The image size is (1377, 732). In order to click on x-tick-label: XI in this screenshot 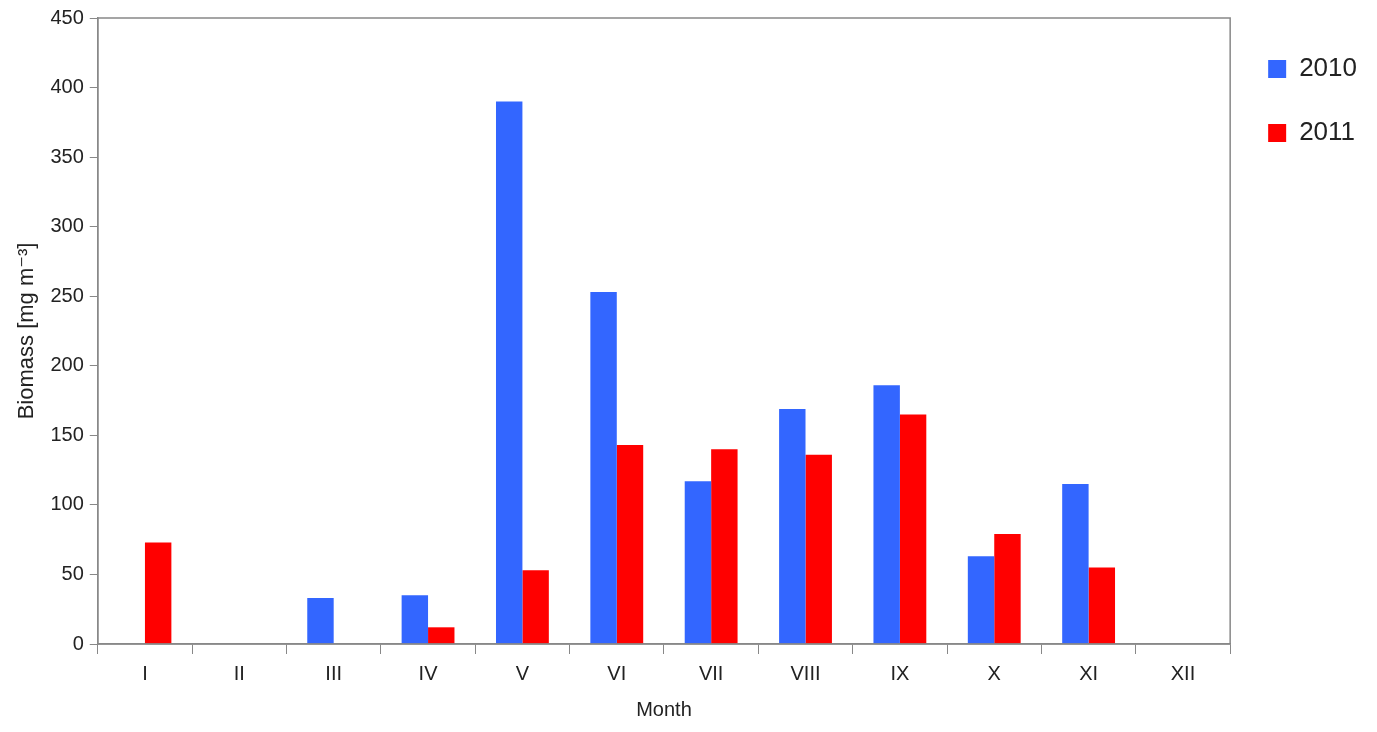, I will do `click(1089, 672)`.